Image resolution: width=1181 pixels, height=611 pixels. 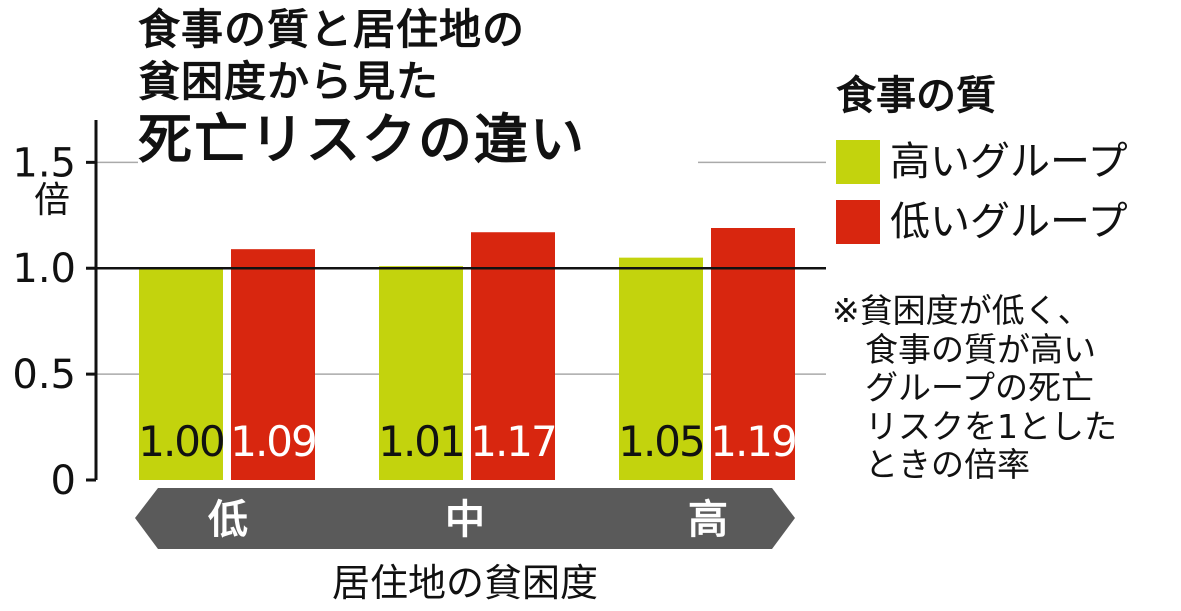 What do you see at coordinates (54, 322) in the screenshot?
I see `y-ticks: 0 0.5 1.0 1.5` at bounding box center [54, 322].